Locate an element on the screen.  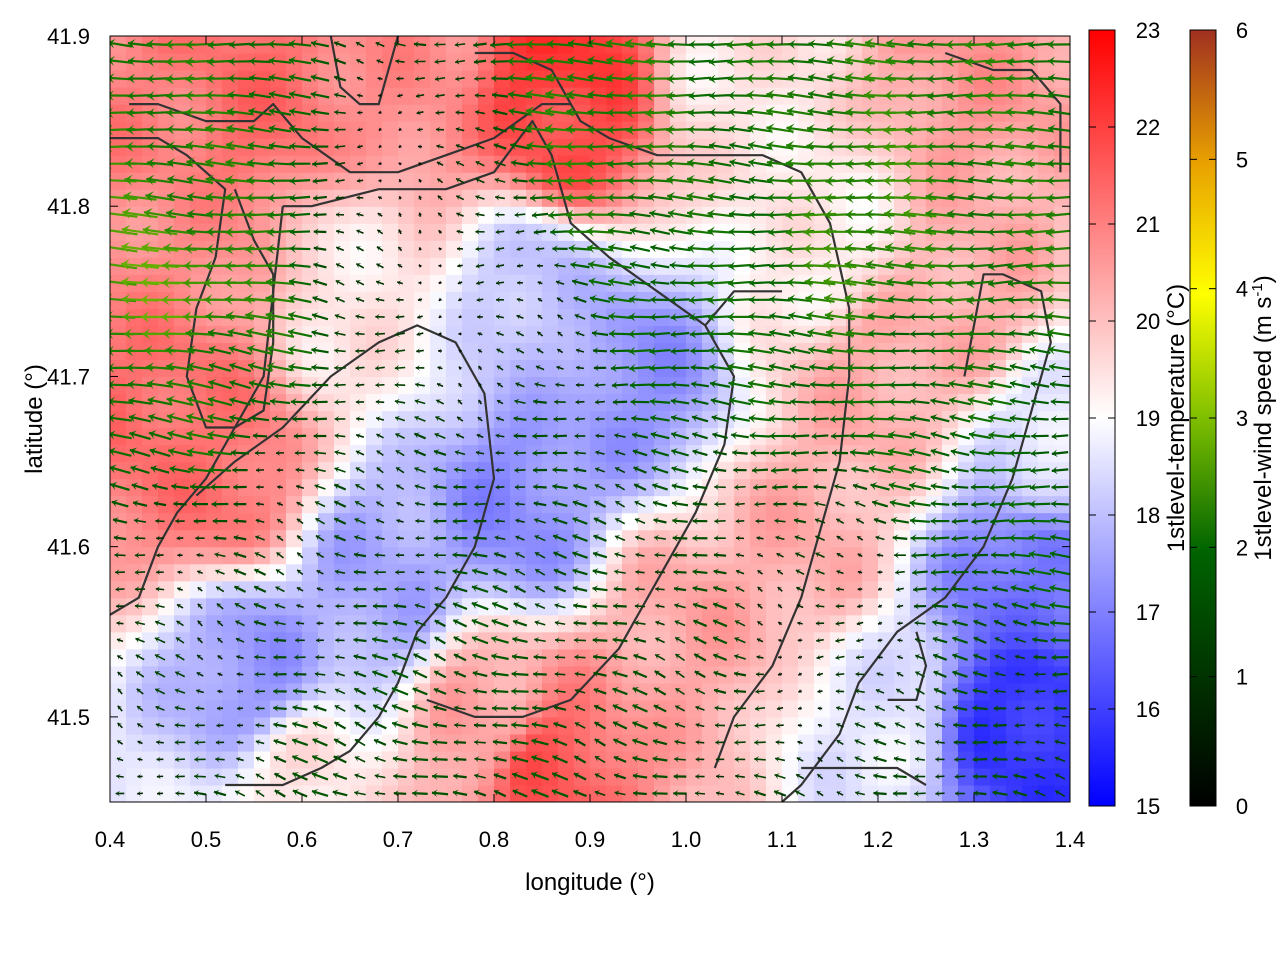
colorbar-tick-label: 2 is located at coordinates (1242, 547).